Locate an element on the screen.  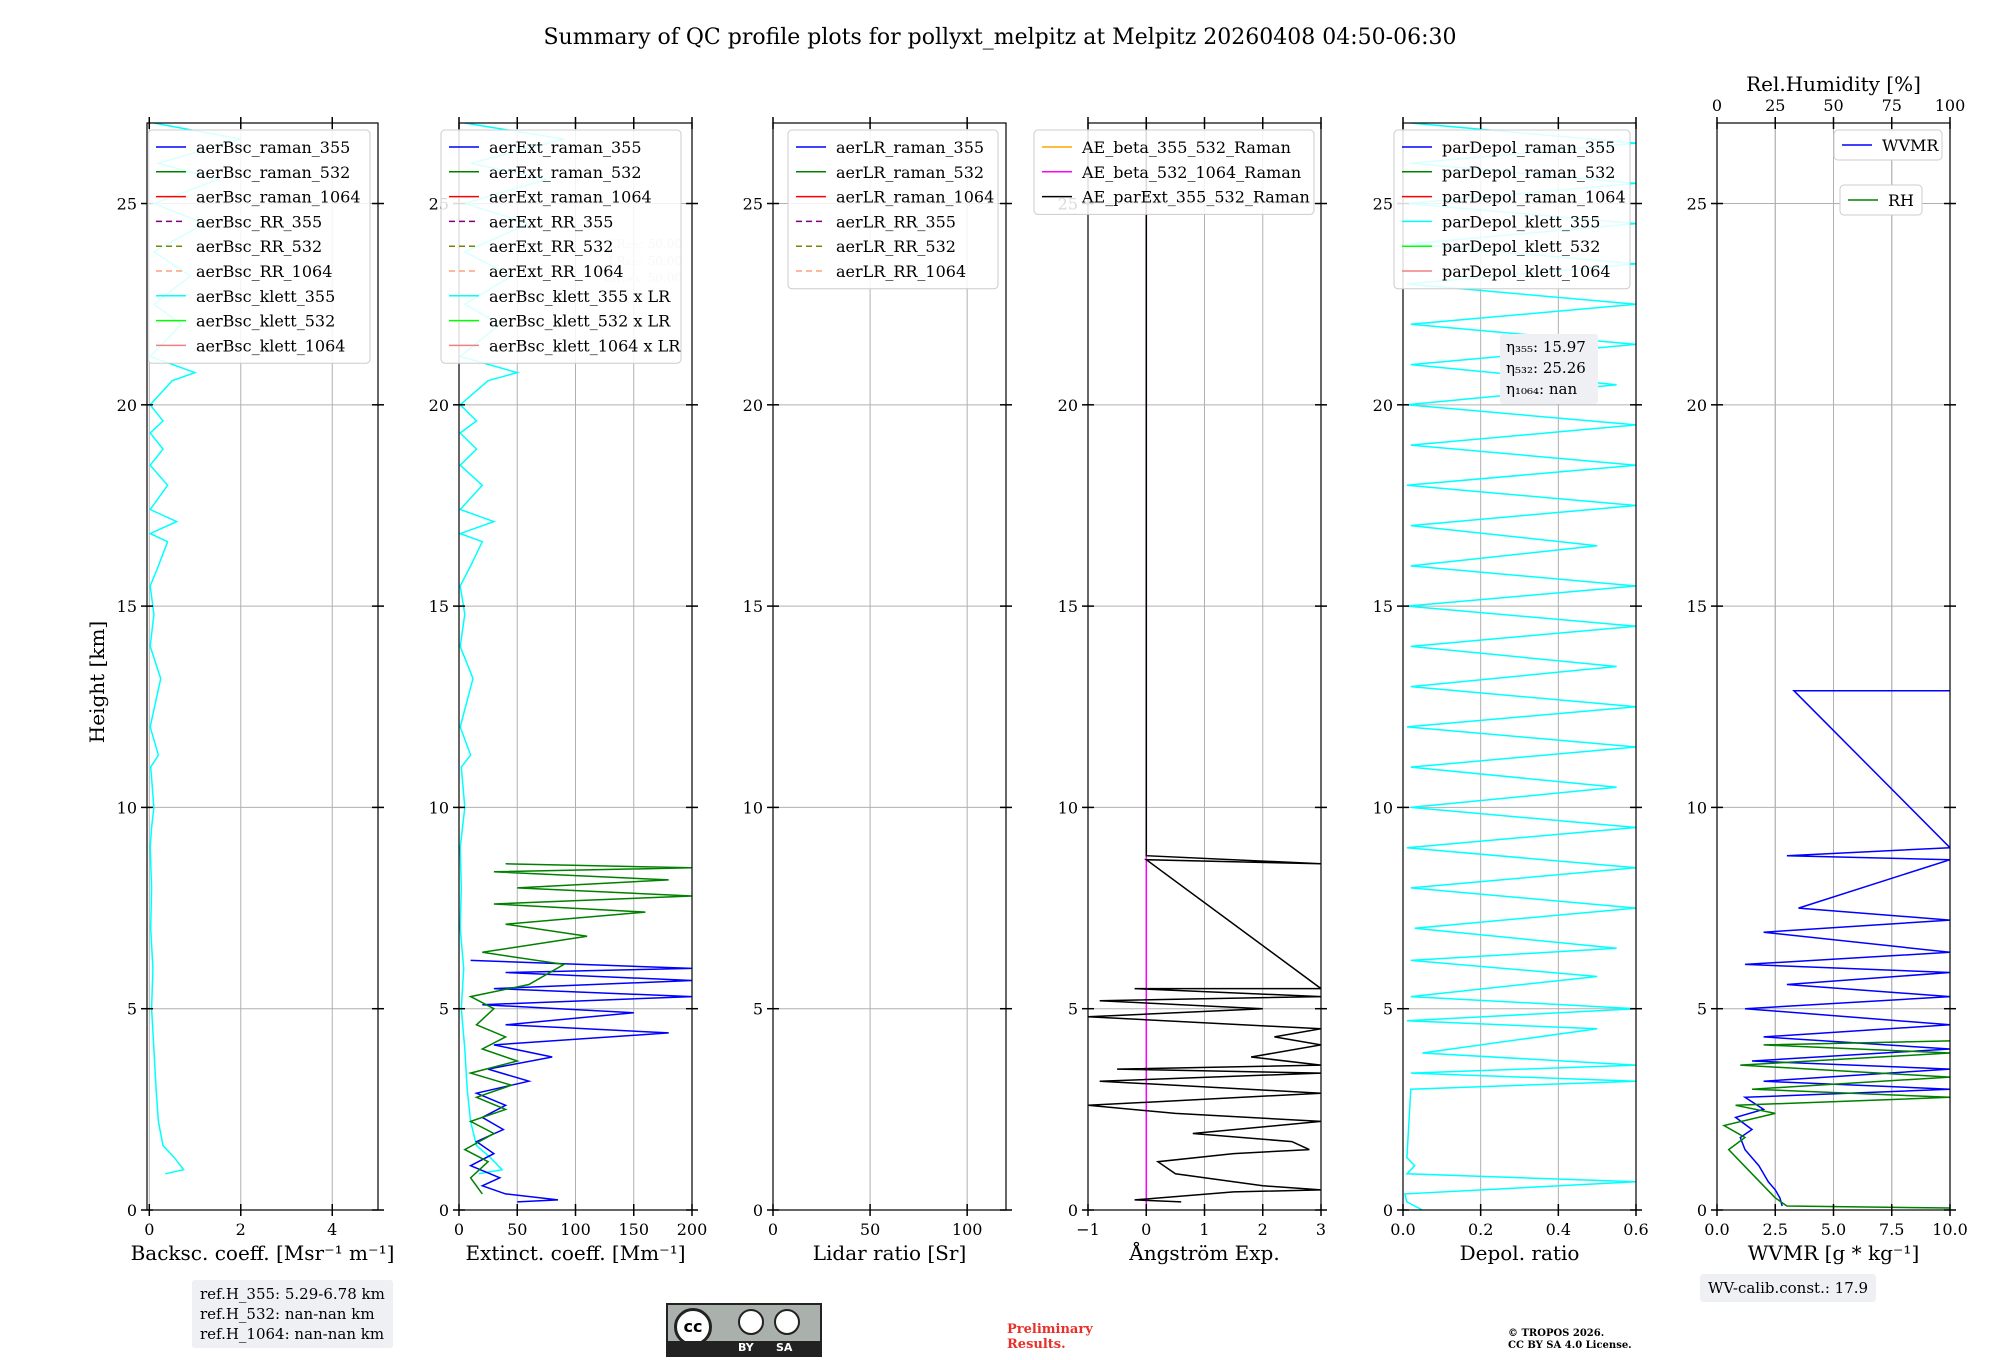
x-tick-label-2: 0.4 is located at coordinates (1558, 1229).